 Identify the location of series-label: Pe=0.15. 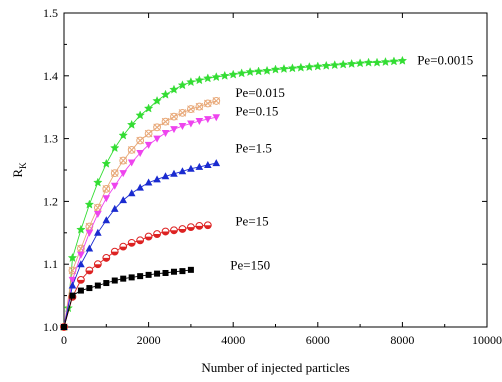
(256, 111).